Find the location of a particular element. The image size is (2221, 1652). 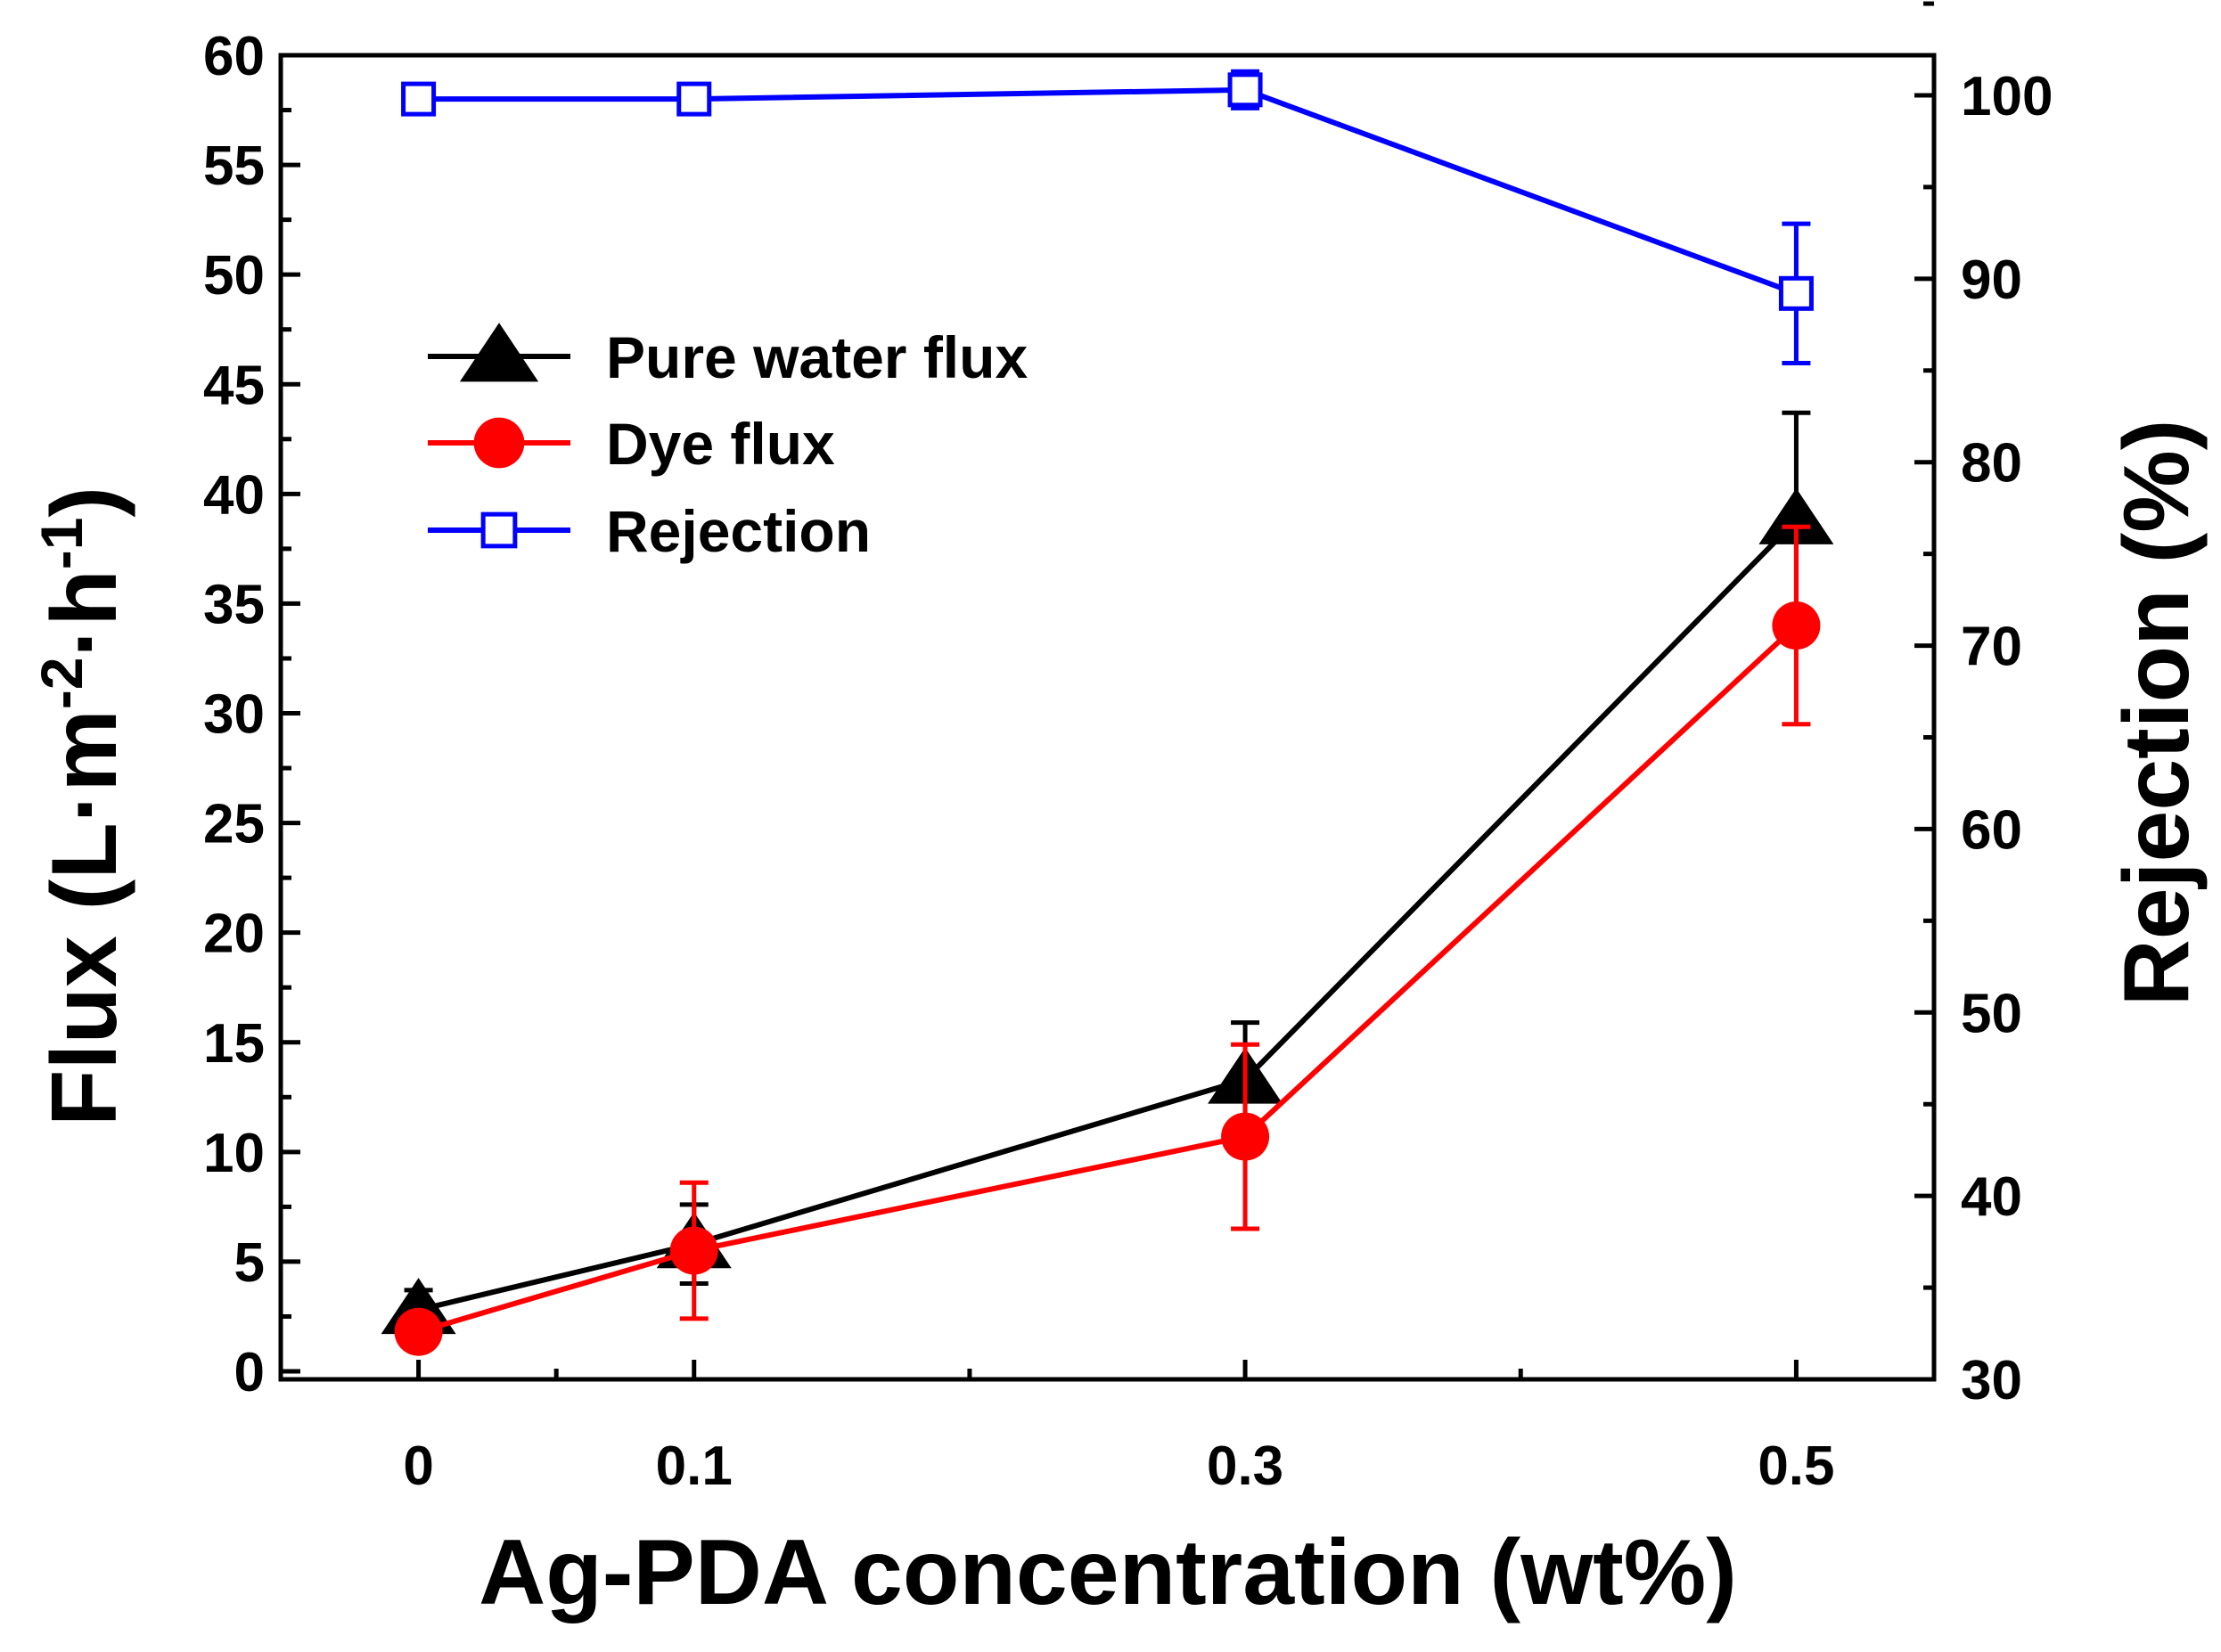

y-left-label-end: ) is located at coordinates (84, 502).